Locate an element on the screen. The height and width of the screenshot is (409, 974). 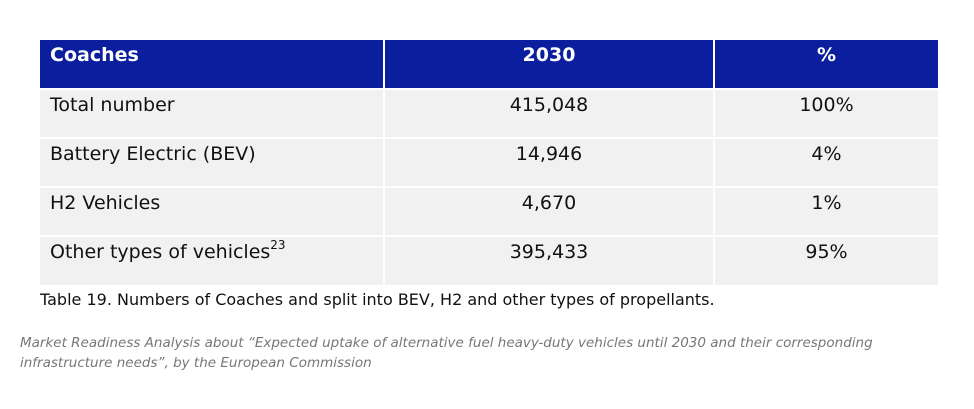
row-percent: 95% is located at coordinates (826, 260).